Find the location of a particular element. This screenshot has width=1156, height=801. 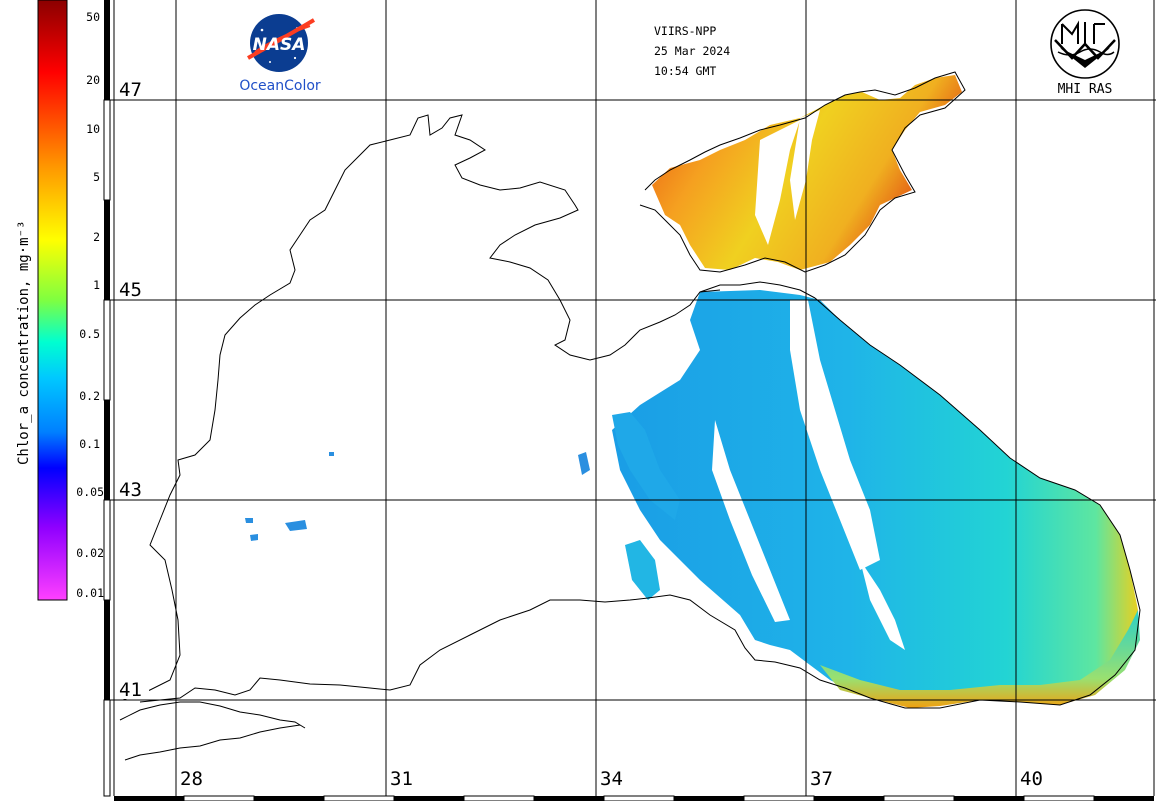

image-time: 10:54 GMT is located at coordinates (685, 71).